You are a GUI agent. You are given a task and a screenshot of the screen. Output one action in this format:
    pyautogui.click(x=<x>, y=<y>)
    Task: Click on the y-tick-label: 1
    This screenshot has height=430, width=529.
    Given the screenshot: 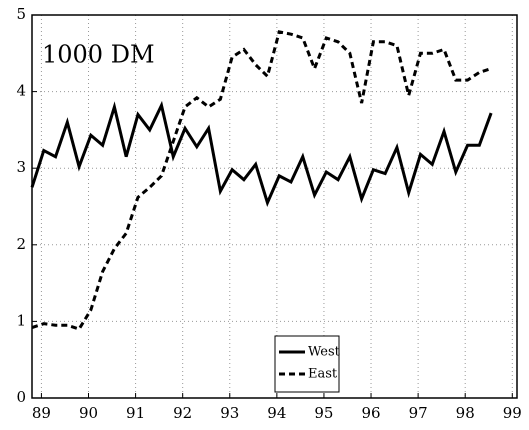 What is the action you would take?
    pyautogui.click(x=21, y=320)
    